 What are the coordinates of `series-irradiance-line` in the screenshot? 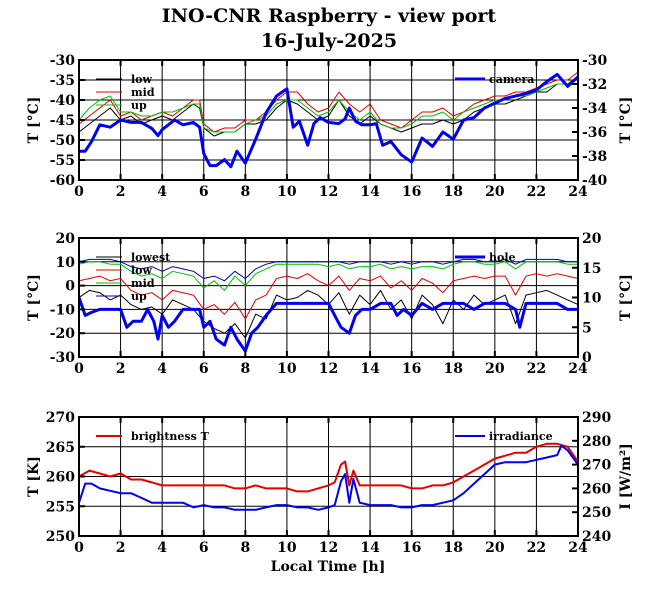 It's located at (328, 477).